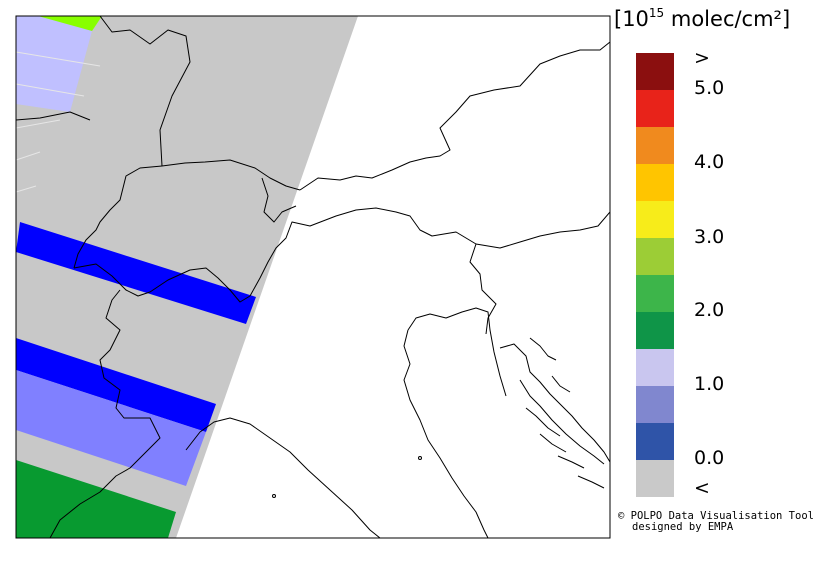  I want to click on pixel-mid-blue, so click(111, 428).